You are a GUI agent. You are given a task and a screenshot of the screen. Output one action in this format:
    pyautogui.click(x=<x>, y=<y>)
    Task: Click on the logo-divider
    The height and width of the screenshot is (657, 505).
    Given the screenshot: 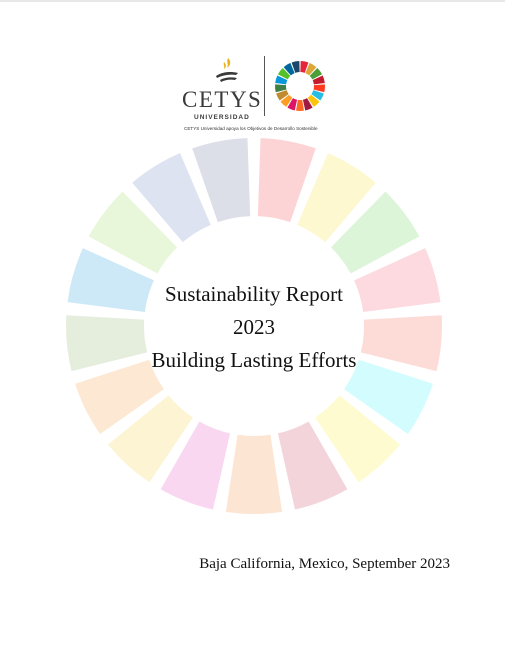 What is the action you would take?
    pyautogui.click(x=264, y=86)
    